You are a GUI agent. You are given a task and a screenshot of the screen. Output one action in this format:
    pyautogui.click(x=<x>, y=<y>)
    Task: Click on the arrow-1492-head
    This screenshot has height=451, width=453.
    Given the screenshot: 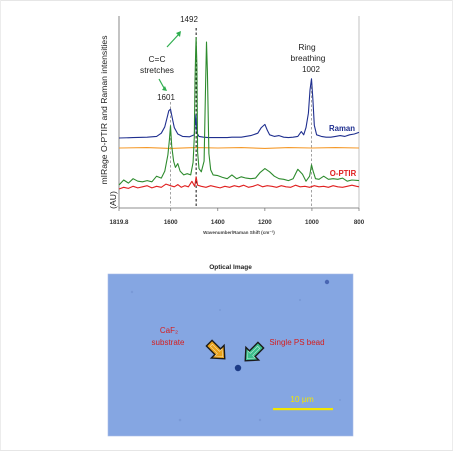 What is the action you would take?
    pyautogui.click(x=178, y=34)
    